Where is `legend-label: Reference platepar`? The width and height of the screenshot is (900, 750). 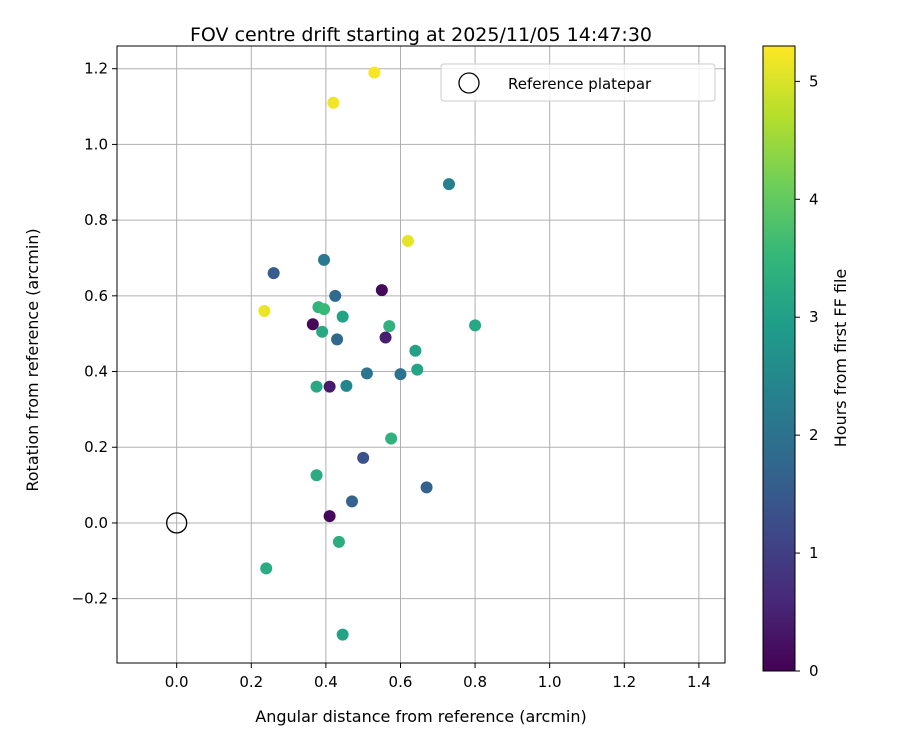
legend-label: Reference platepar is located at coordinates (580, 84).